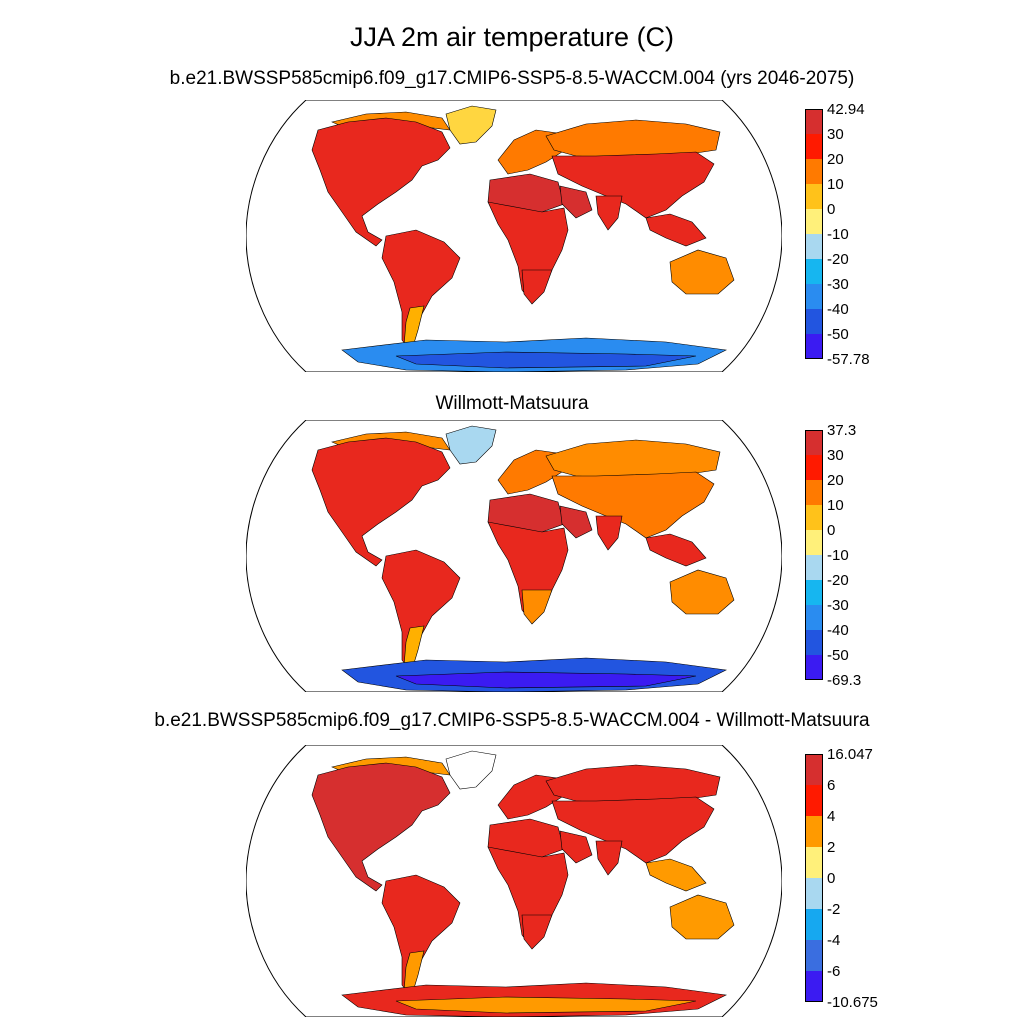 This screenshot has width=1024, height=1024. What do you see at coordinates (512, 37) in the screenshot?
I see `figure-title: JJA 2m air temperature (C)` at bounding box center [512, 37].